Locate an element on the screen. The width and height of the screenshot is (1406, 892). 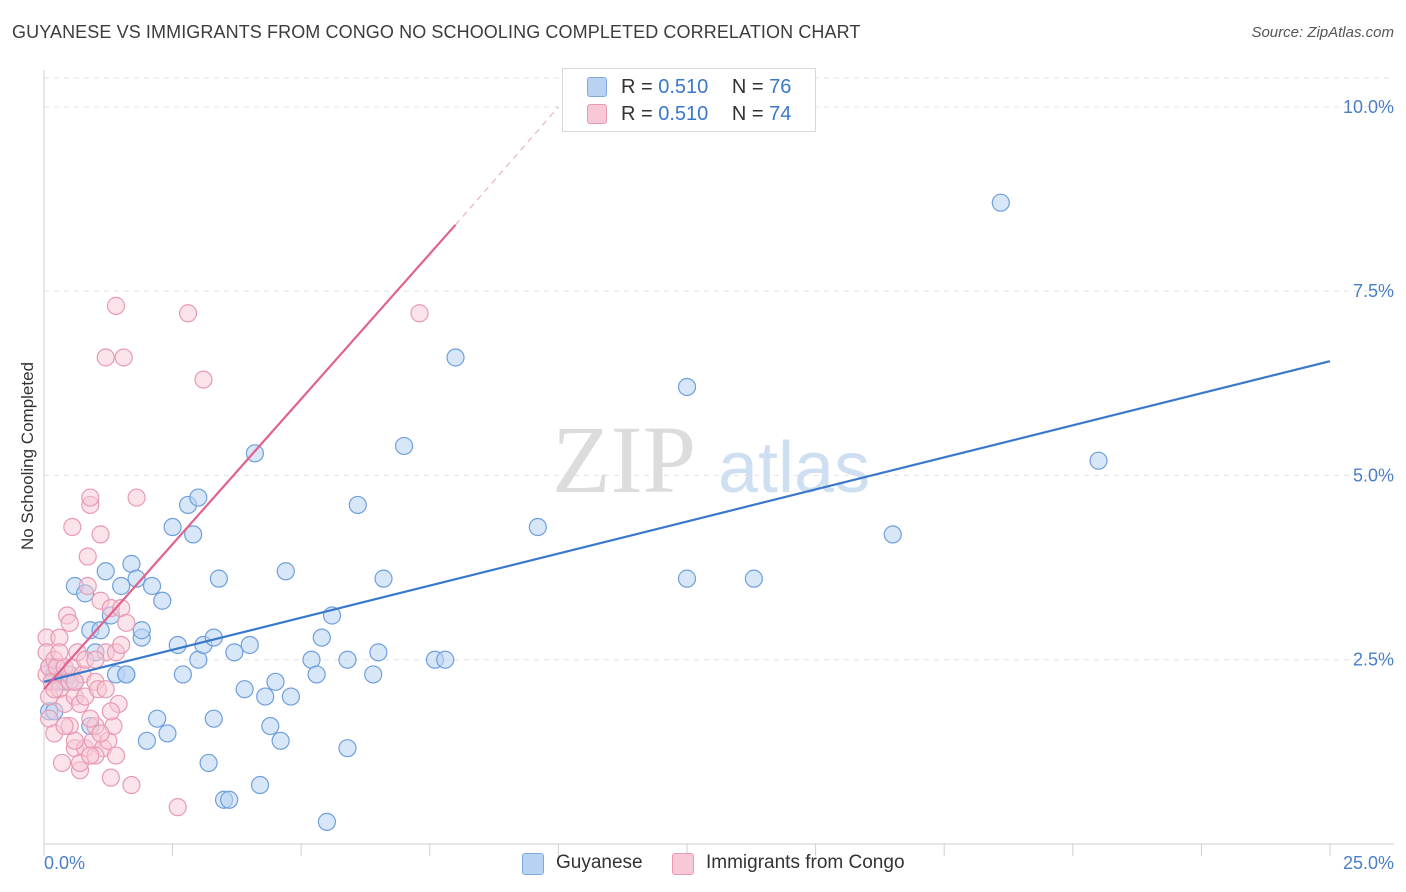
x-tick-label: 25.0% is located at coordinates (1368, 863).